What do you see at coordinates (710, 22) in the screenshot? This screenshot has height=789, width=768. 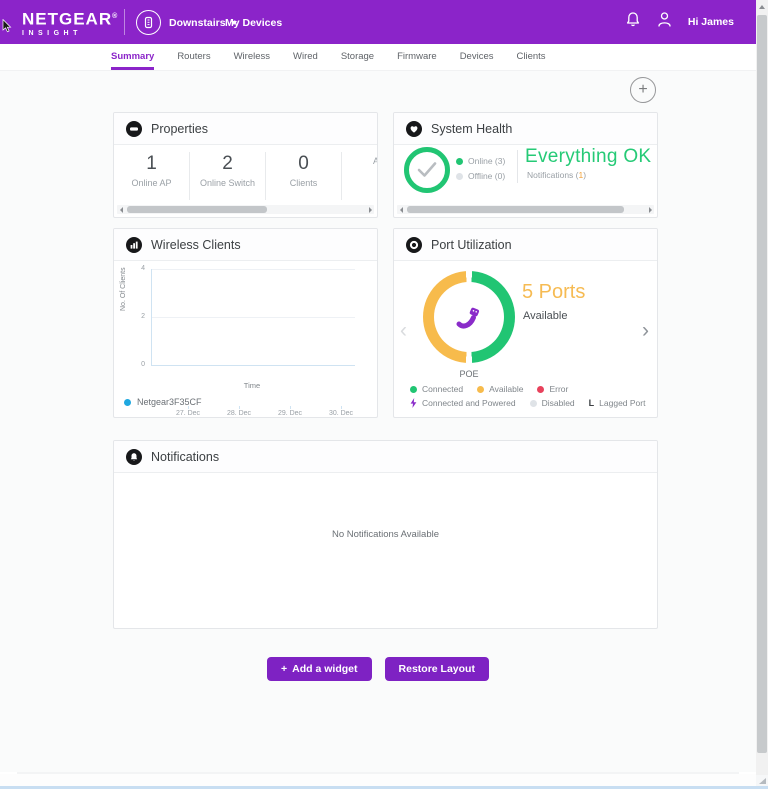 I see `user-greeting: Hi James` at bounding box center [710, 22].